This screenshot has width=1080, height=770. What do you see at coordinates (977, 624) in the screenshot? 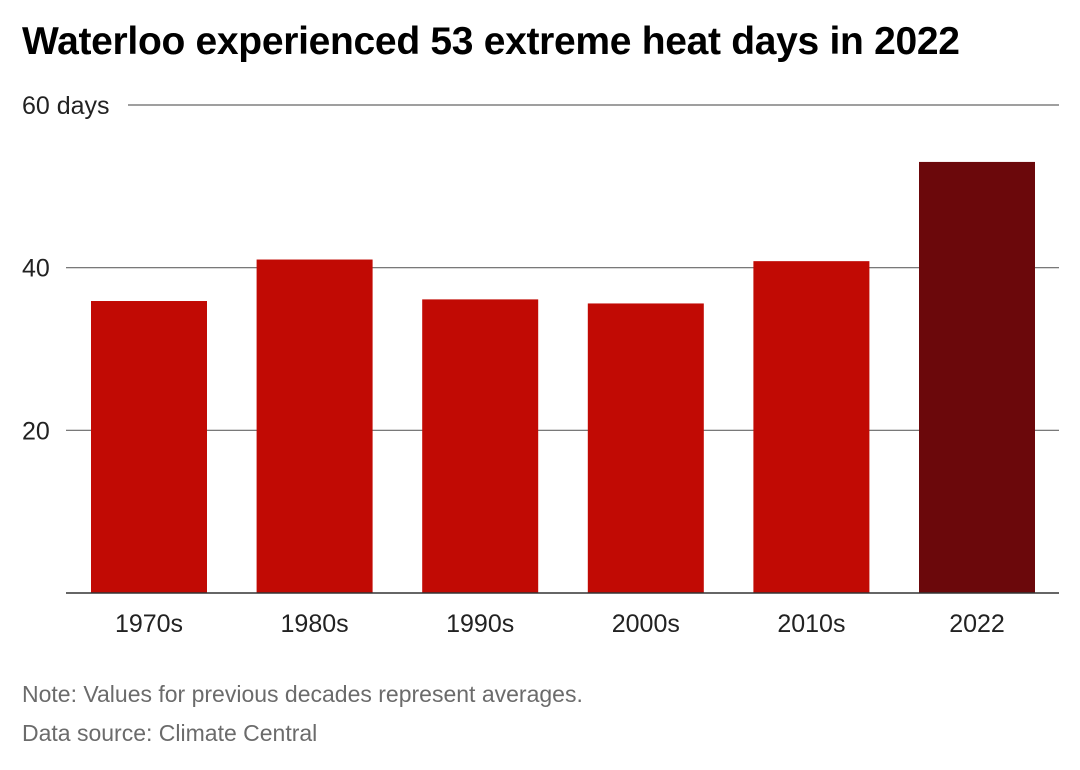
I see `x-tick-label: 2022` at bounding box center [977, 624].